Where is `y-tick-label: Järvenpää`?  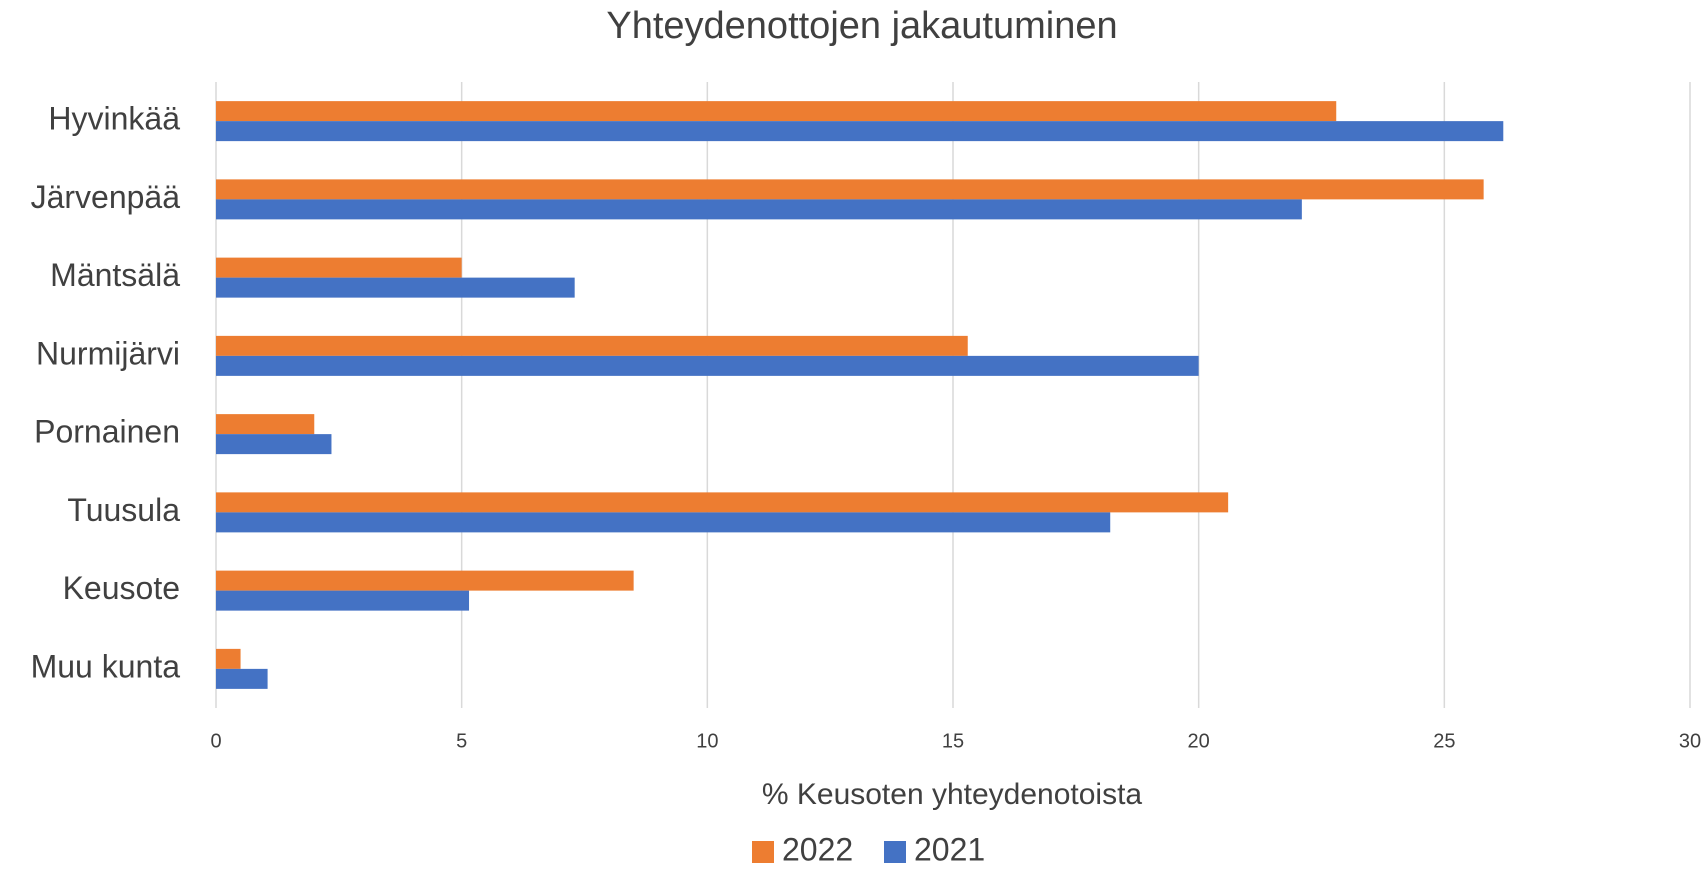
y-tick-label: Järvenpää is located at coordinates (106, 197).